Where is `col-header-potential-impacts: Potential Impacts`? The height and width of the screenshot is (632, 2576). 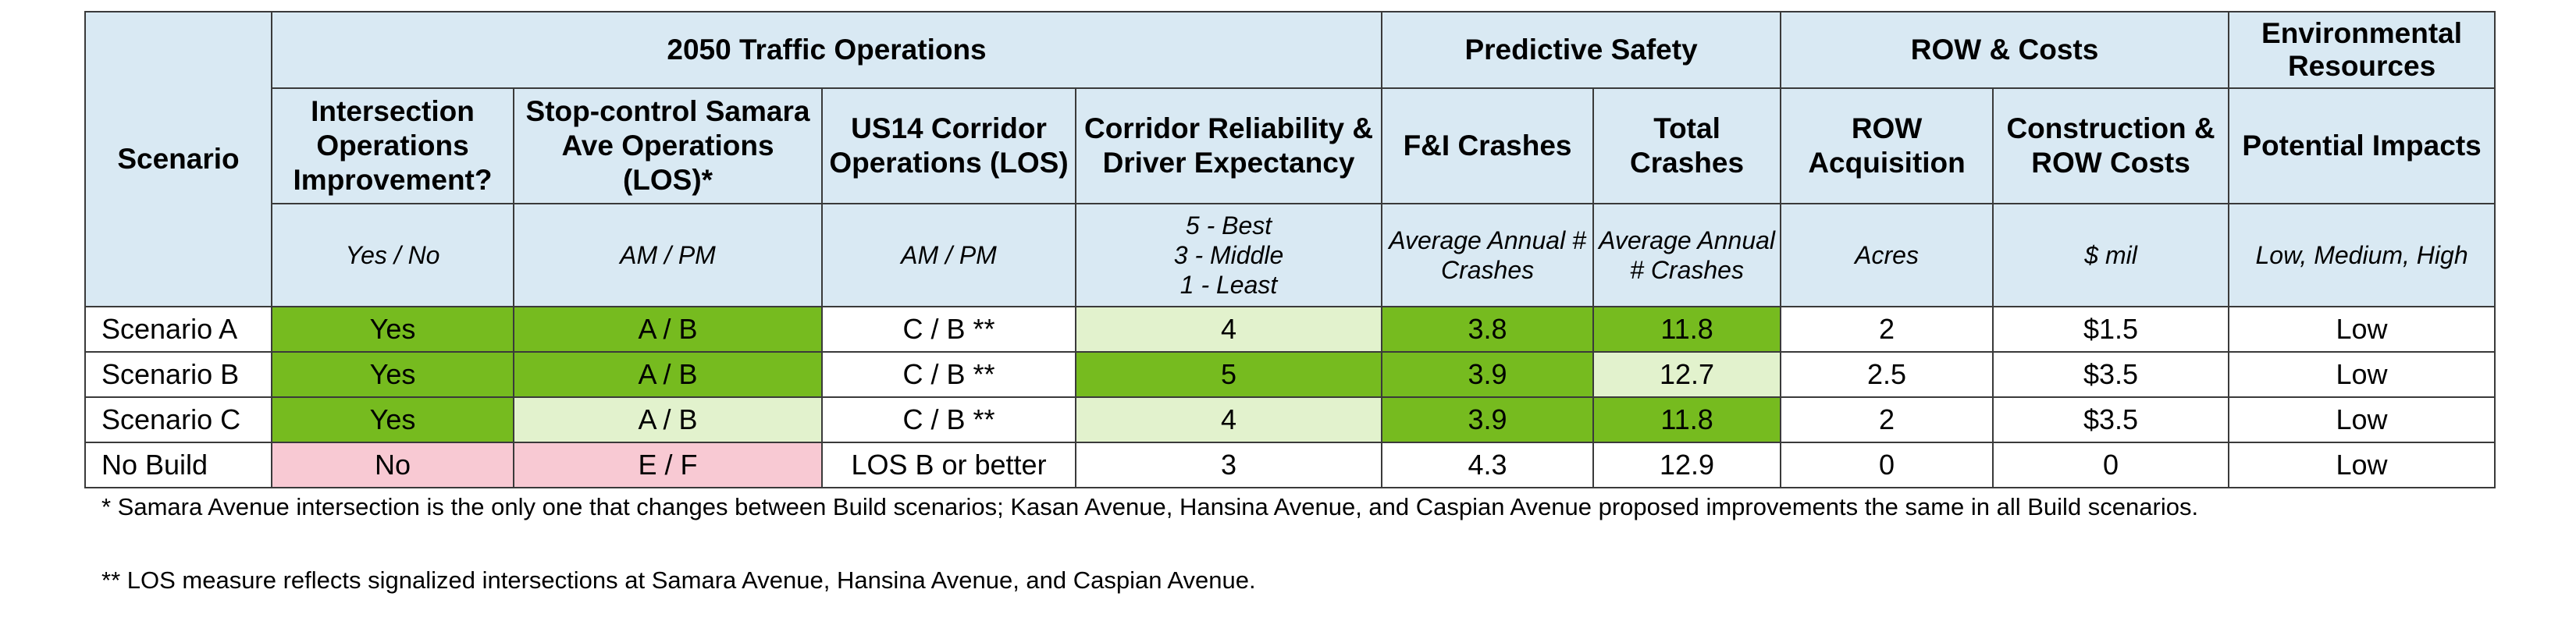
col-header-potential-impacts: Potential Impacts is located at coordinates (2362, 145).